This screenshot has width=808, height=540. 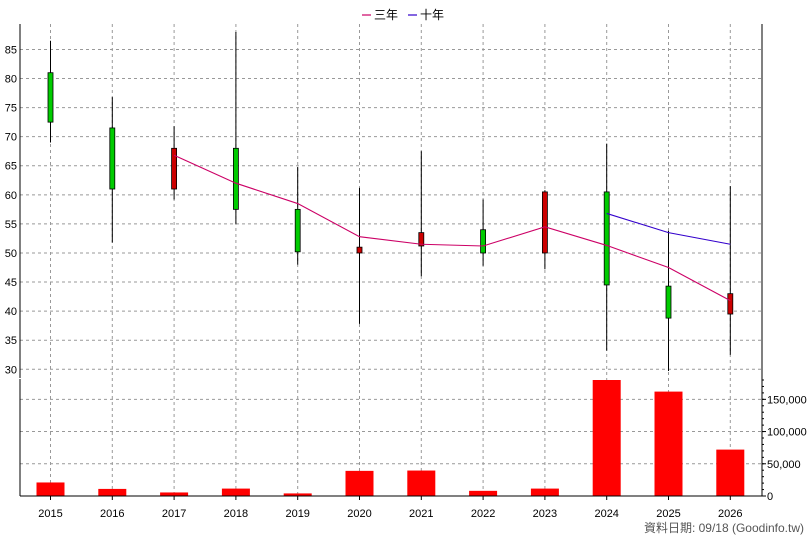 I want to click on volume-bar-2018, so click(x=235, y=492).